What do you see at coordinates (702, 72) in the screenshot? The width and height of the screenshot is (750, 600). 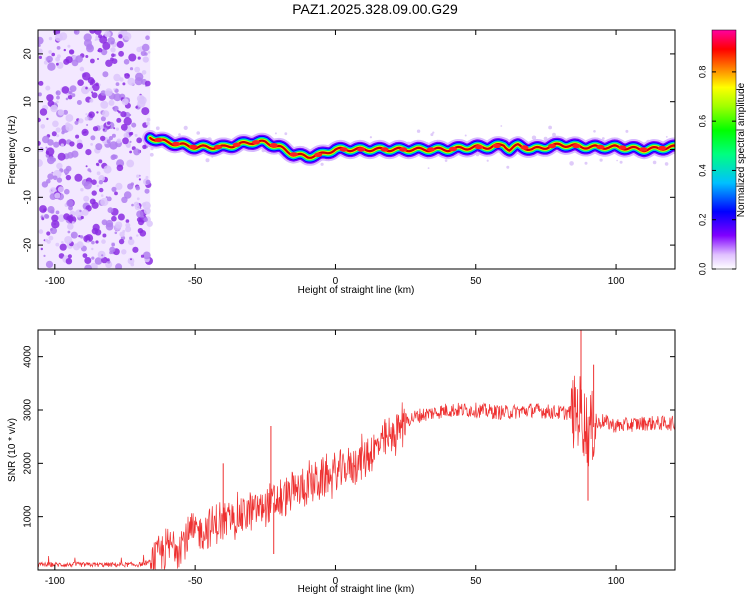 I see `colorbar-tick-label: 0.8` at bounding box center [702, 72].